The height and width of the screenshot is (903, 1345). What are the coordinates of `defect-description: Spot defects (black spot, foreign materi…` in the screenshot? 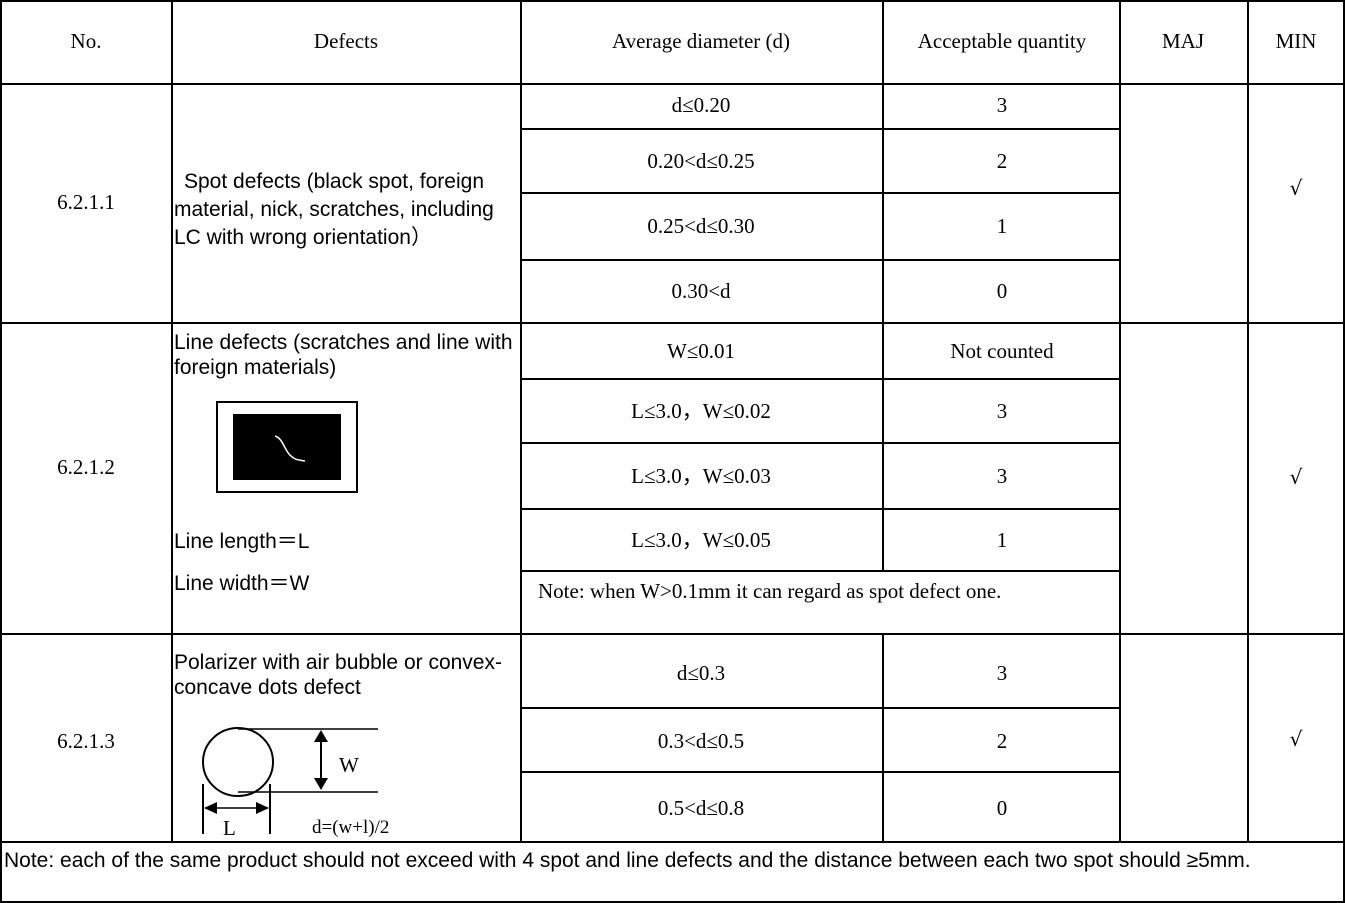 It's located at (334, 209).